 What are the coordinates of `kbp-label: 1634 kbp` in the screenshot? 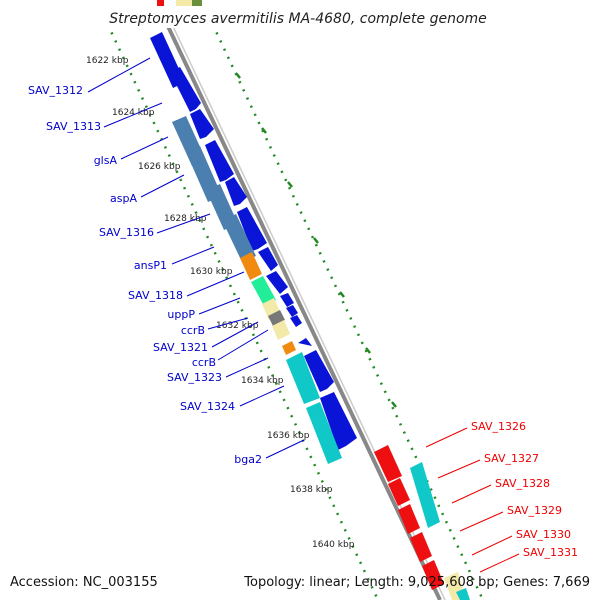 It's located at (262, 381).